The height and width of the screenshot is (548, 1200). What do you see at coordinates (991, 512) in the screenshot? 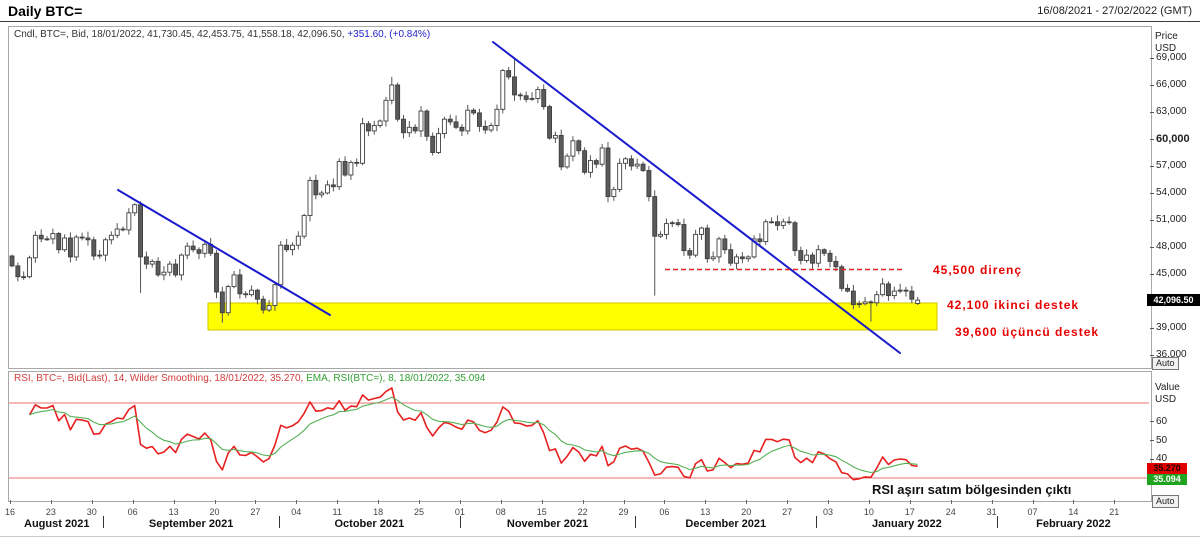
I see `day-label: 31` at bounding box center [991, 512].